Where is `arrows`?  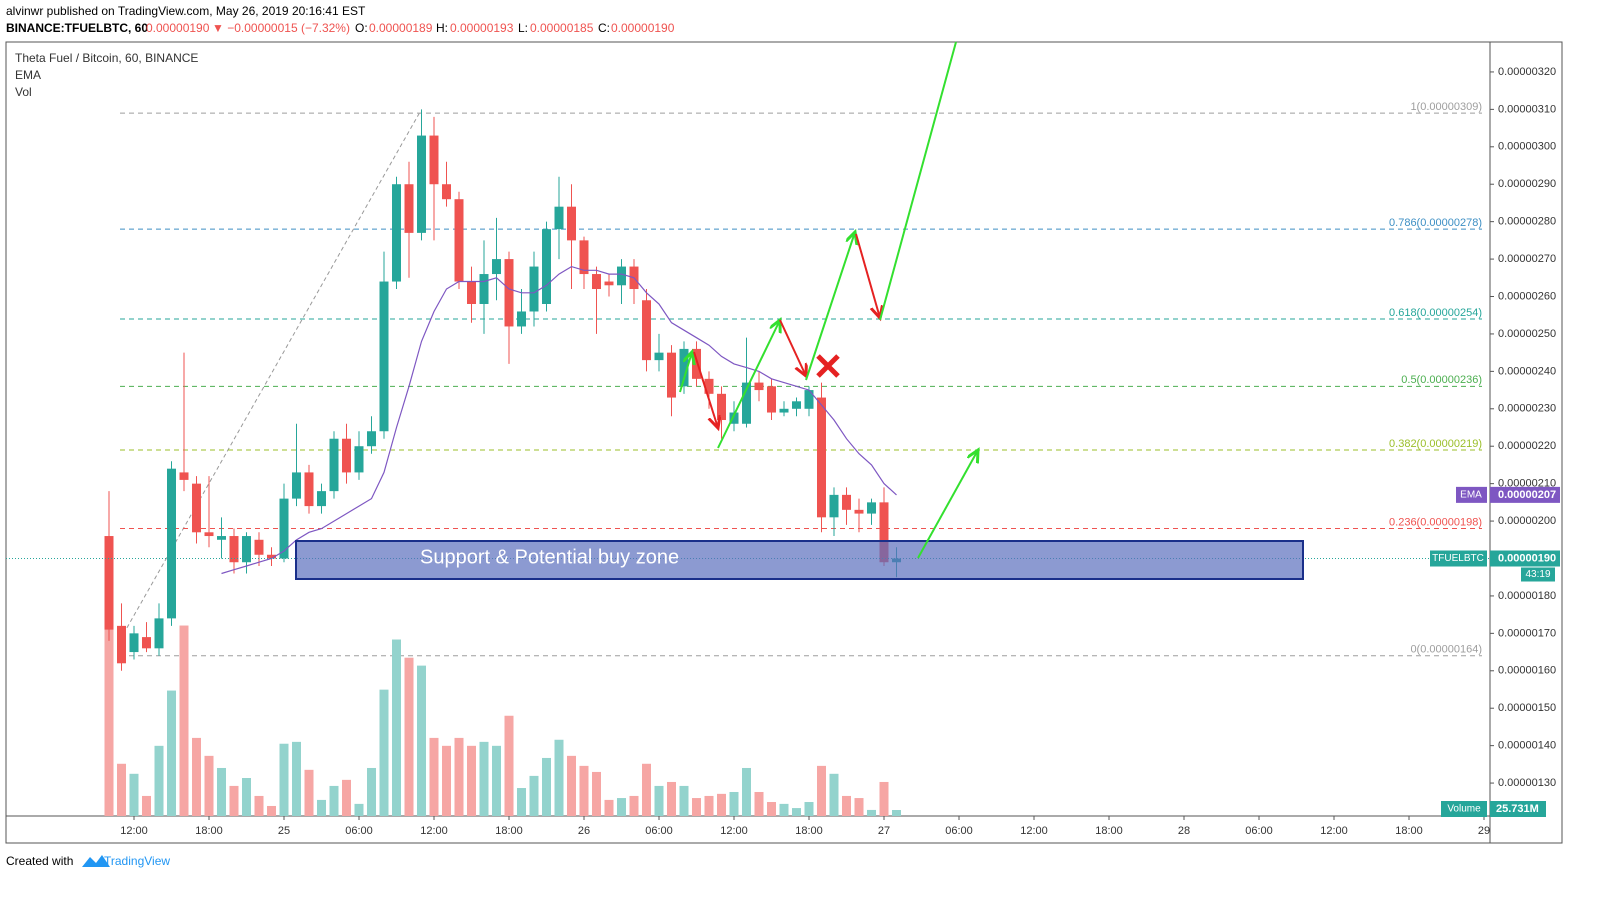
arrows is located at coordinates (828, 300).